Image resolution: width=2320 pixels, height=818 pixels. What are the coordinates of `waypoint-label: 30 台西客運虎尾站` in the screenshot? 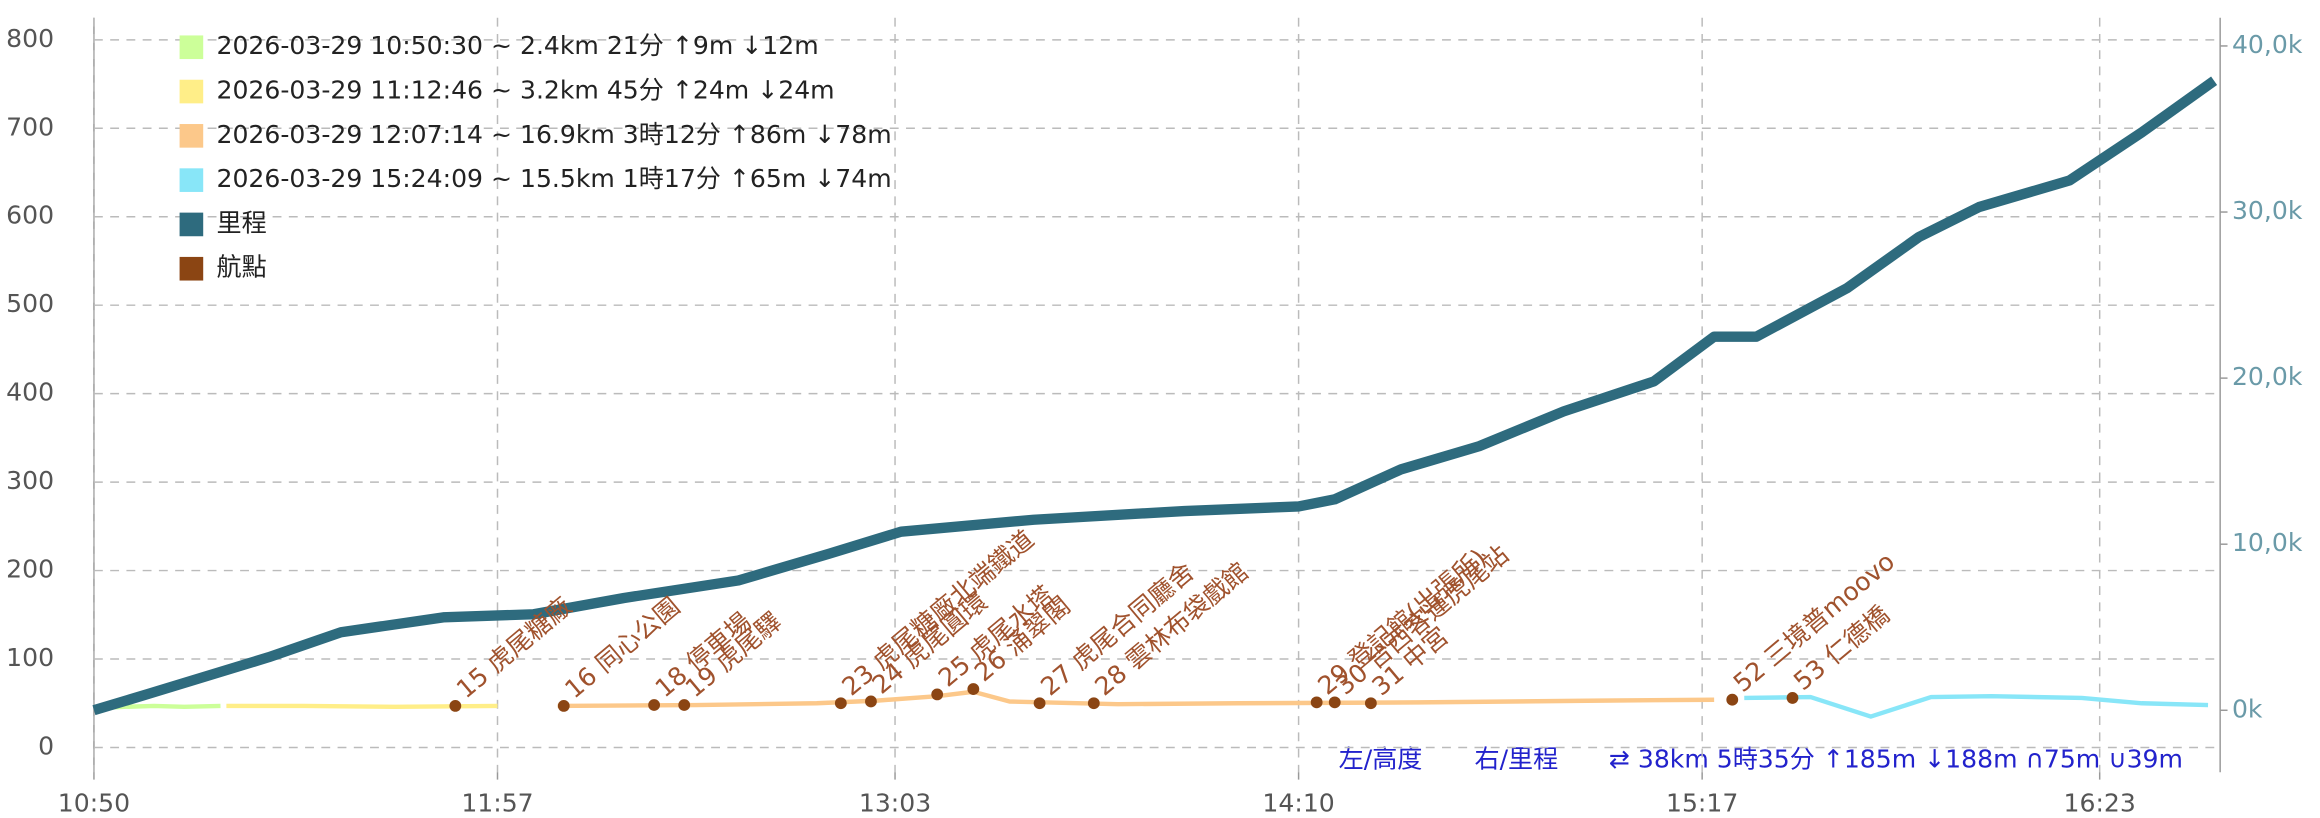 It's located at (1422, 620).